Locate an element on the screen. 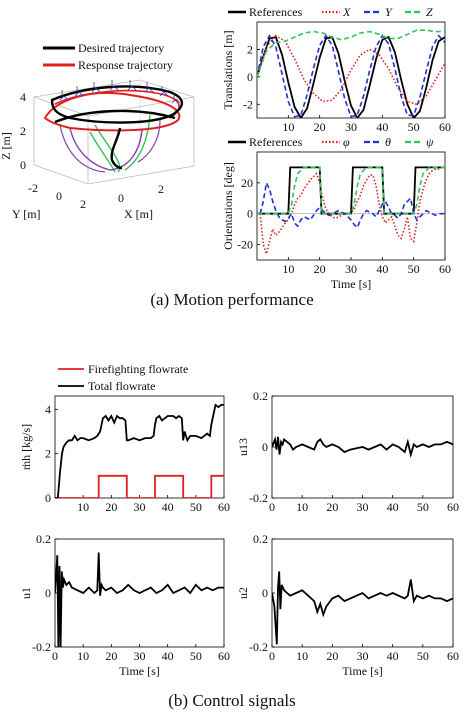 Image resolution: width=464 pixels, height=718 pixels. u1-ytick-label: -0.2 is located at coordinates (41, 647).